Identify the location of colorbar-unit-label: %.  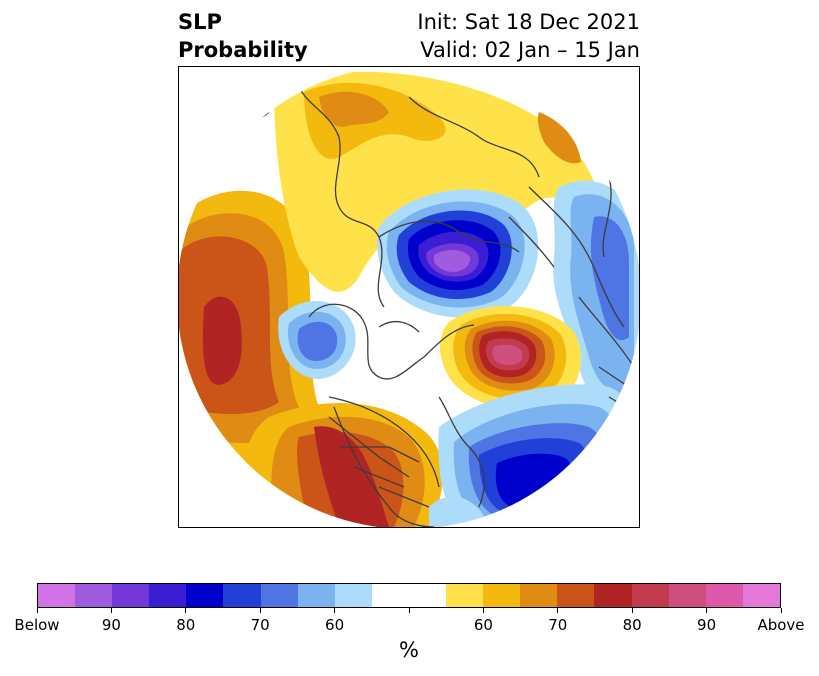
(409, 650).